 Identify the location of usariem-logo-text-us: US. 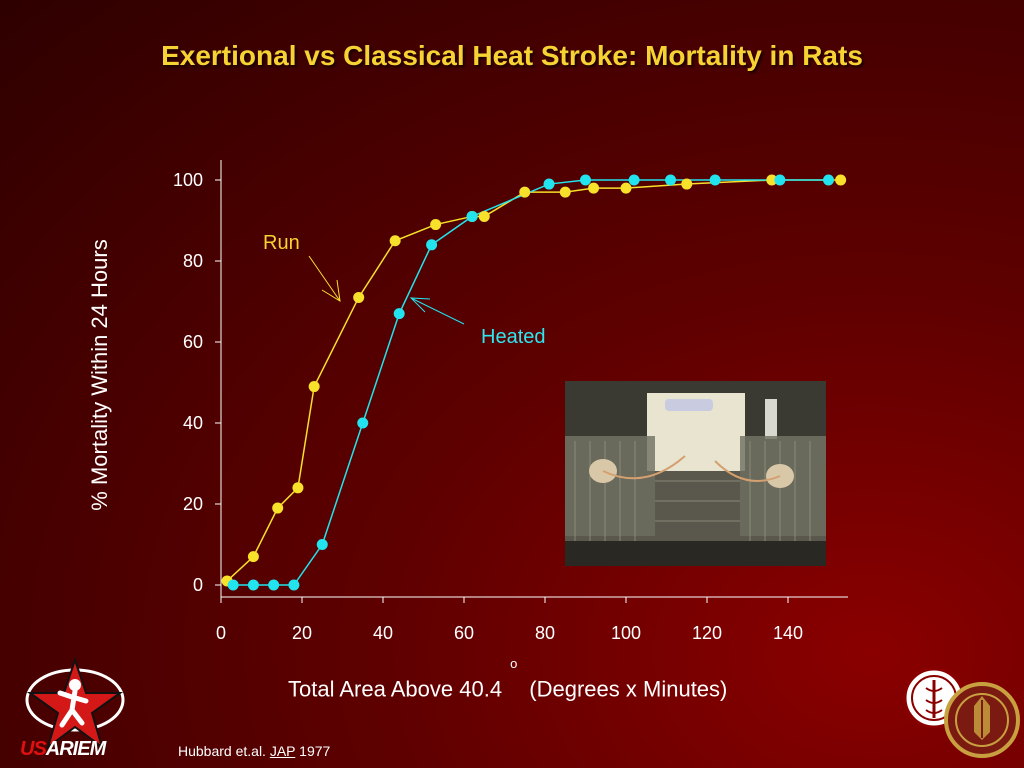
(33, 749).